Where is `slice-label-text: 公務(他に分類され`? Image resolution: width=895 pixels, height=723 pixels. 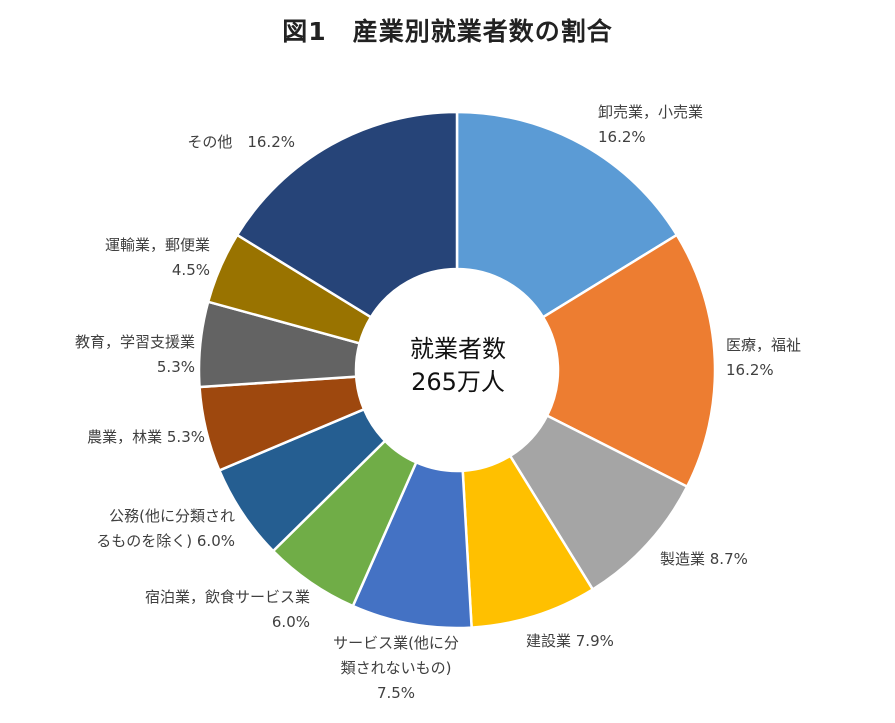
slice-label-text: 公務(他に分類され is located at coordinates (172, 516).